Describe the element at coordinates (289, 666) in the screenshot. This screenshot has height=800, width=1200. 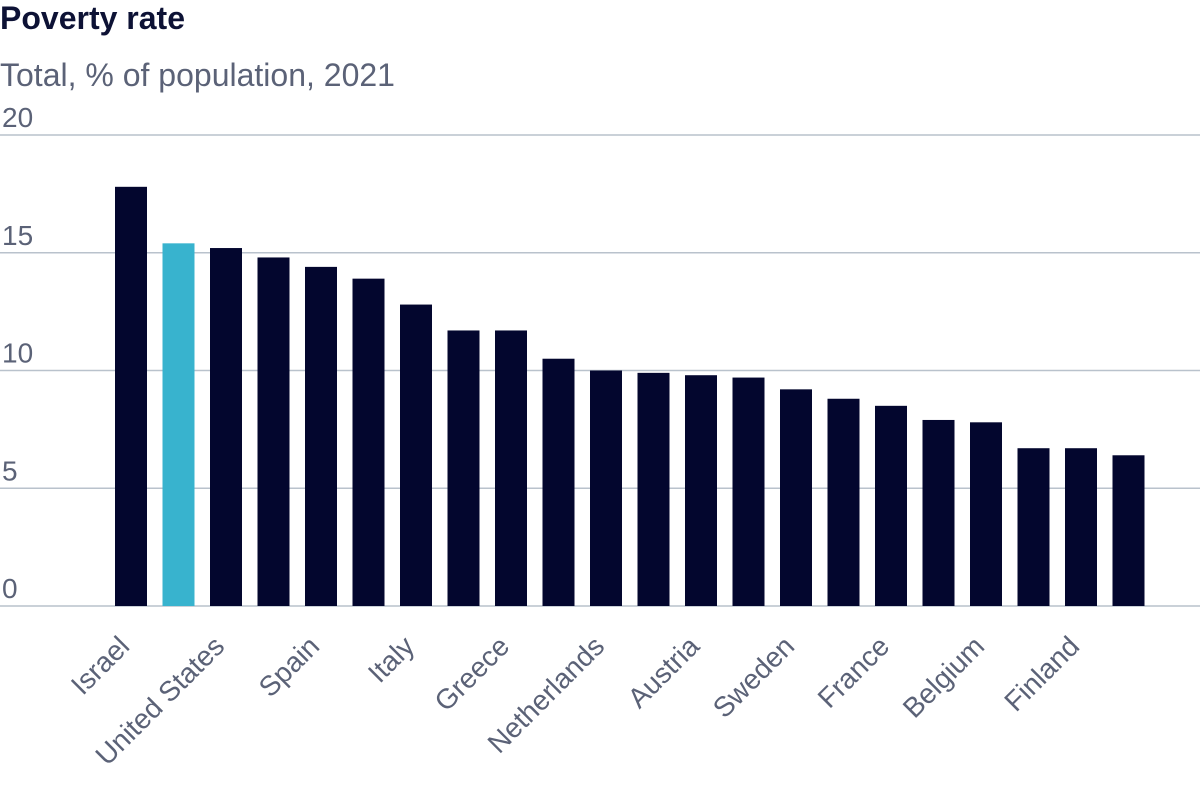
I see `x-tick-label-spain: Spain` at that location.